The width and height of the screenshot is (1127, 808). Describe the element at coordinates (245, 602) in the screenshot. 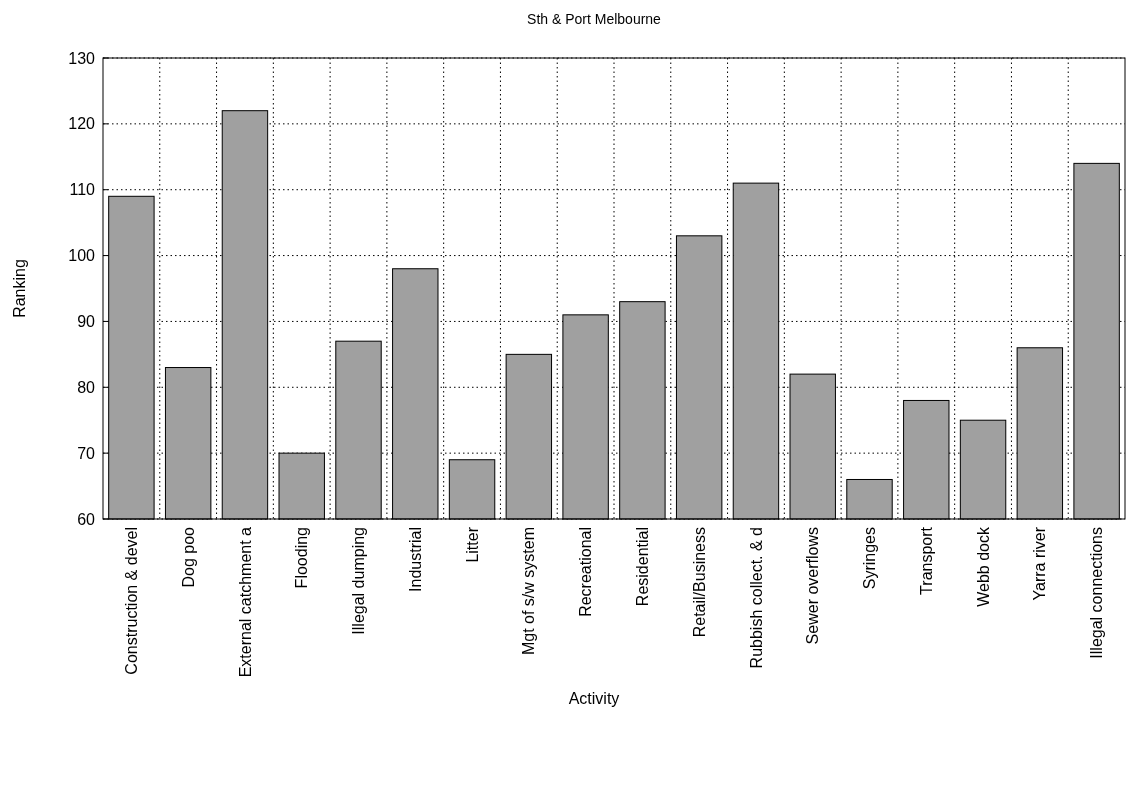

I see `x-tick-label: External catchment a` at that location.